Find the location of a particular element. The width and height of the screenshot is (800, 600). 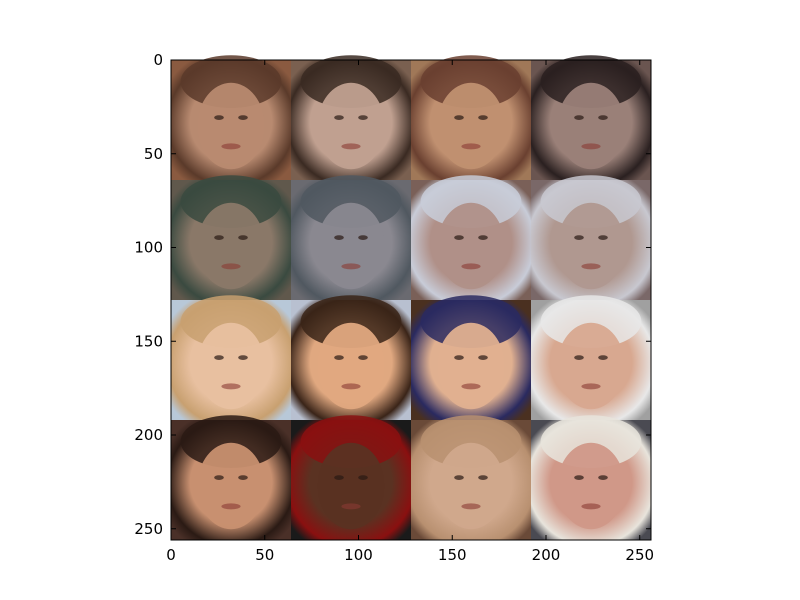

y-tick-label: 100 is located at coordinates (148, 248).